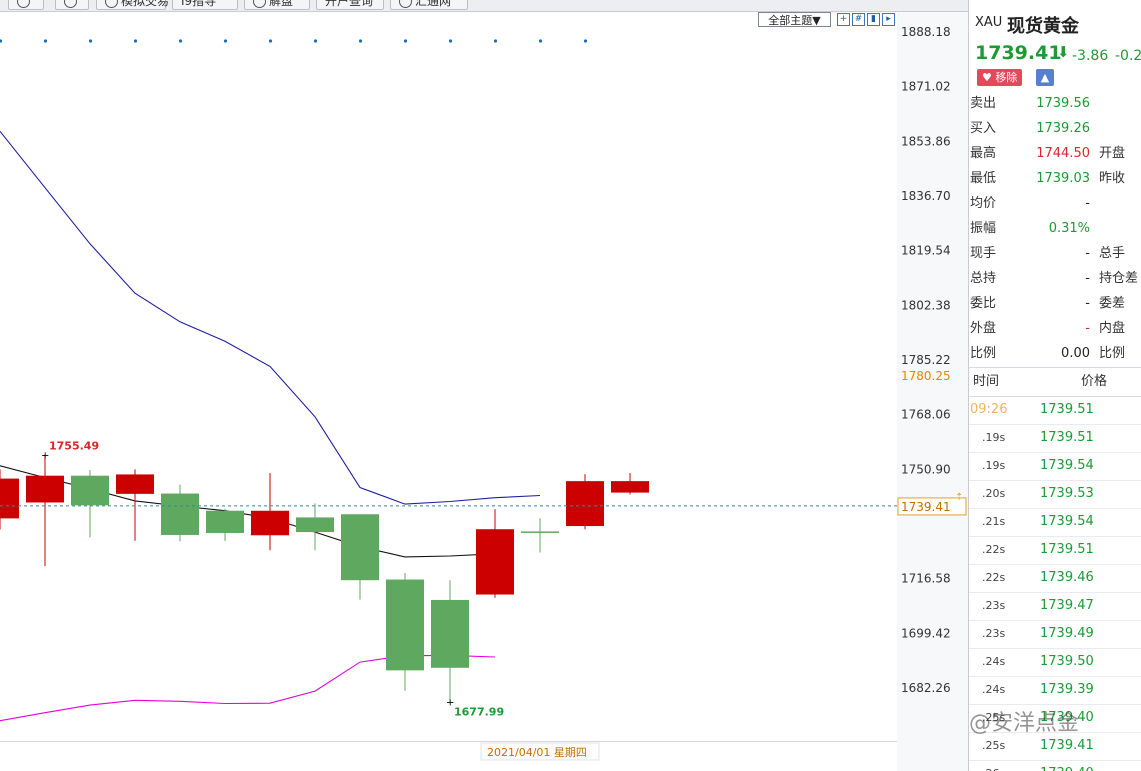  I want to click on tick-price: 1739.46, so click(1067, 577).